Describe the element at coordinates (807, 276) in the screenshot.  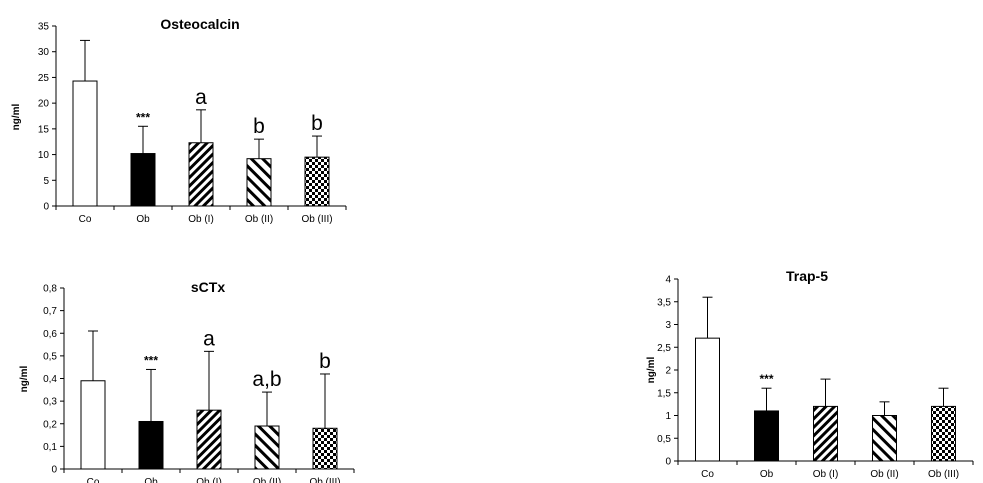
I see `trap5-title: Trap-5` at that location.